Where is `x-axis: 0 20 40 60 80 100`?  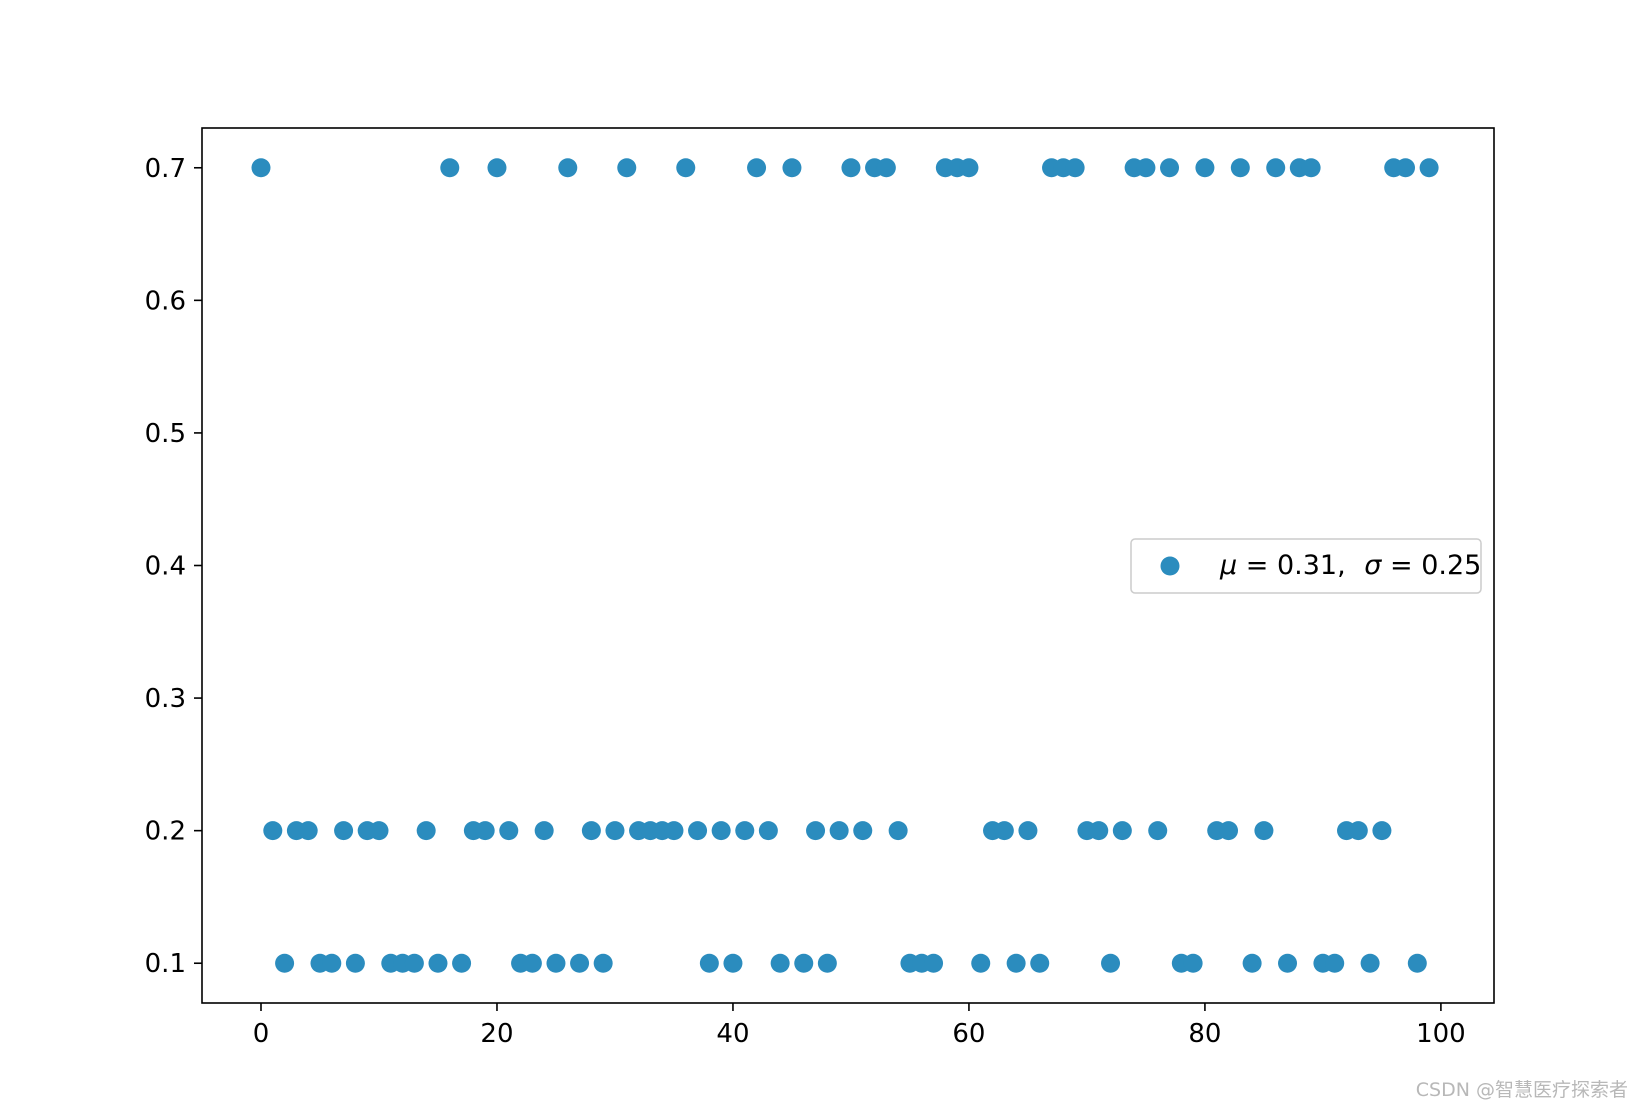 x-axis: 0 20 40 60 80 100 is located at coordinates (859, 1026).